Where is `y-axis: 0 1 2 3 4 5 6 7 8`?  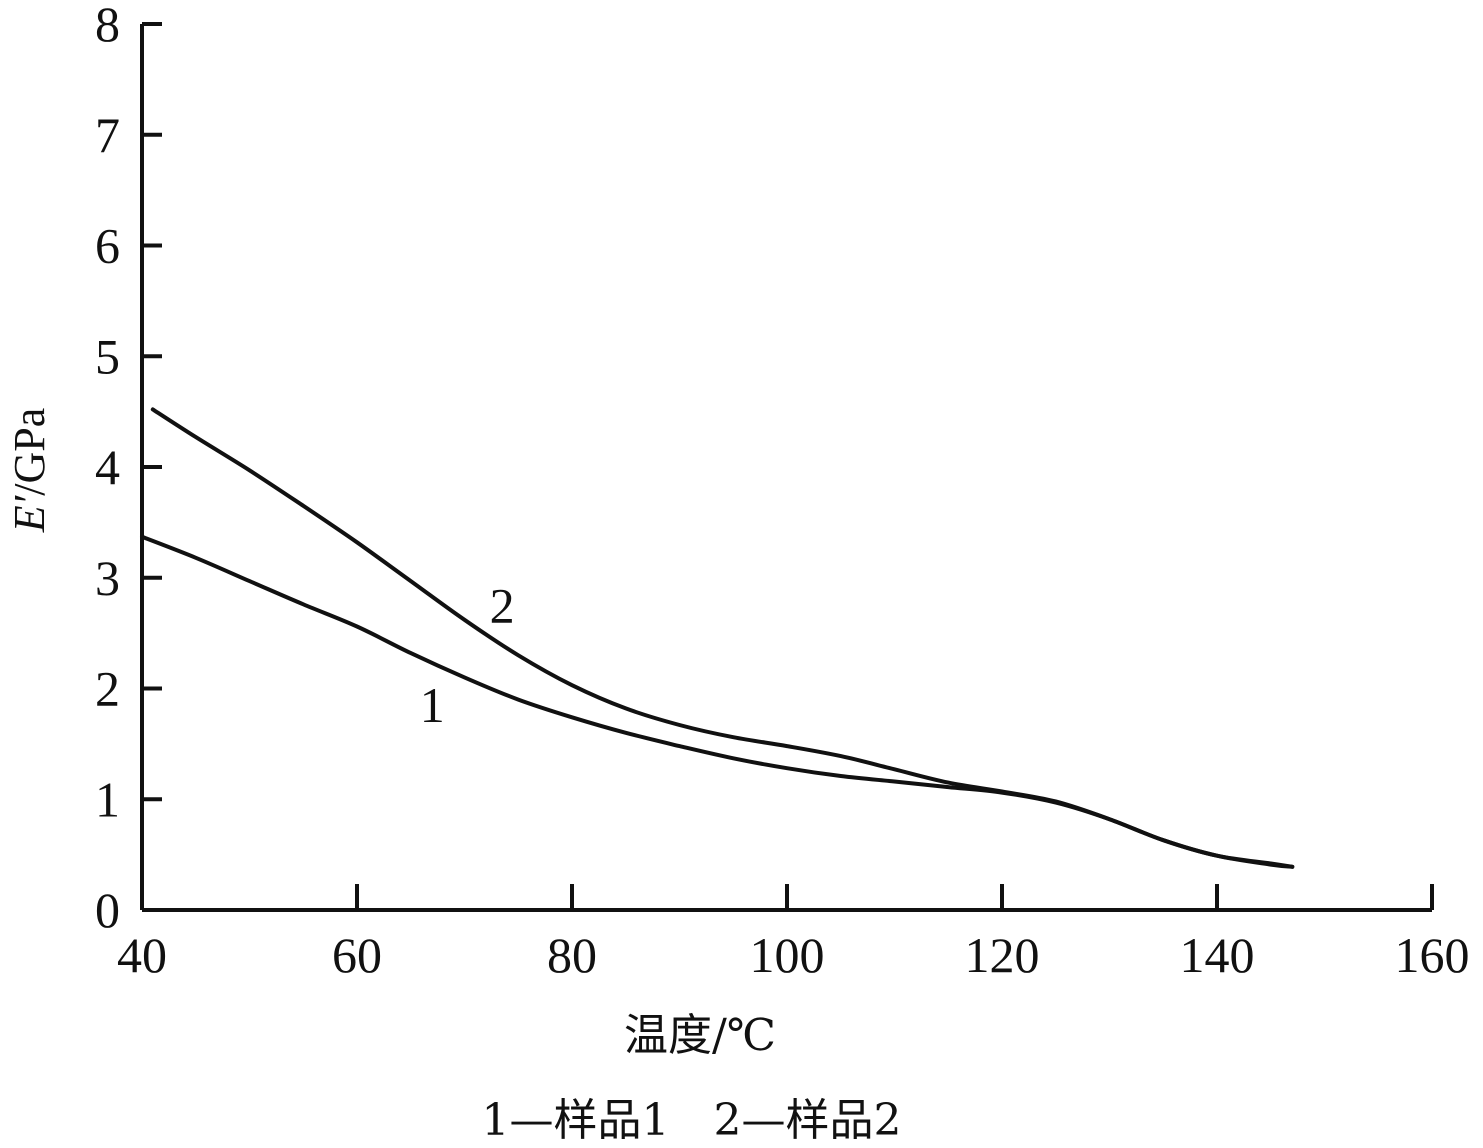 y-axis: 0 1 2 3 4 5 6 7 8 is located at coordinates (128, 469).